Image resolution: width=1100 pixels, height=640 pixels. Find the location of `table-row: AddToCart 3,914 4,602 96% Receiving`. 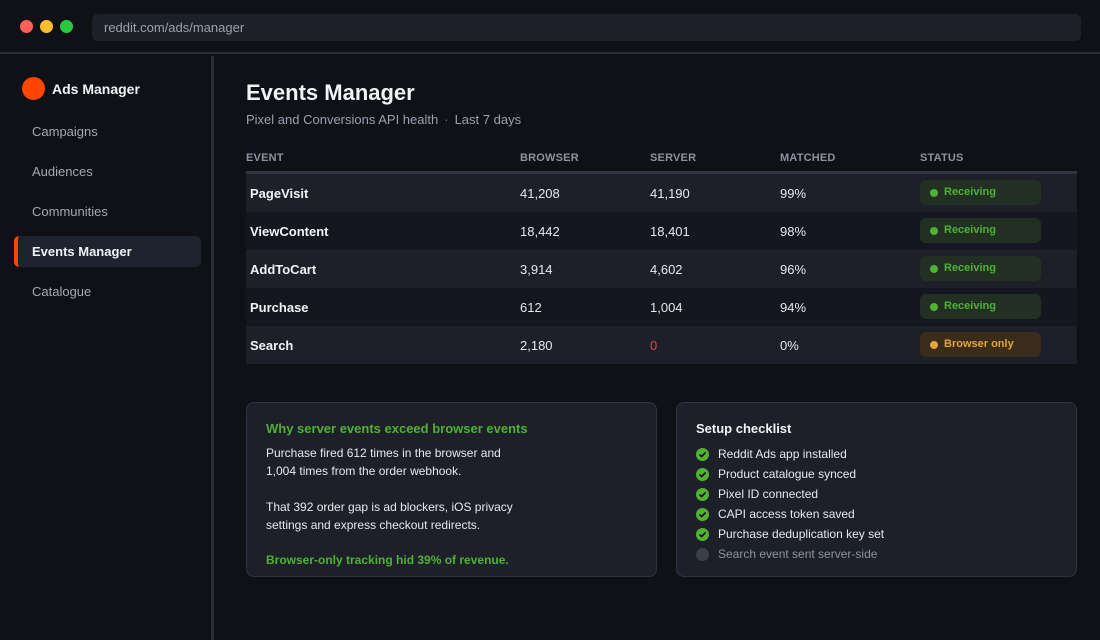

table-row: AddToCart 3,914 4,602 96% Receiving is located at coordinates (661, 269).